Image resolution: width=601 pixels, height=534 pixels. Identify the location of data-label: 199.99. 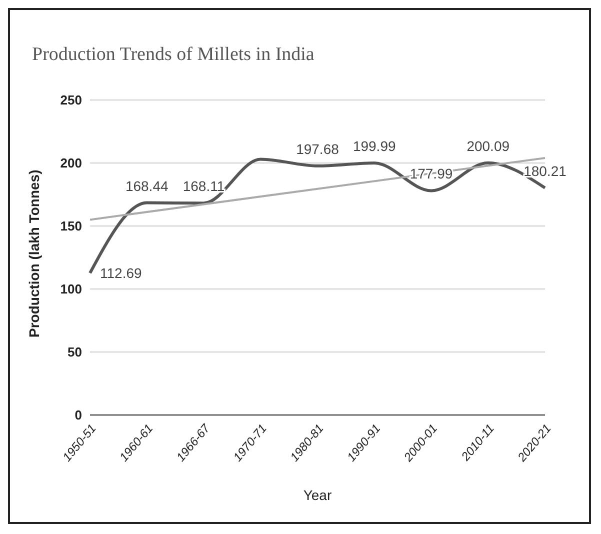
(374, 146).